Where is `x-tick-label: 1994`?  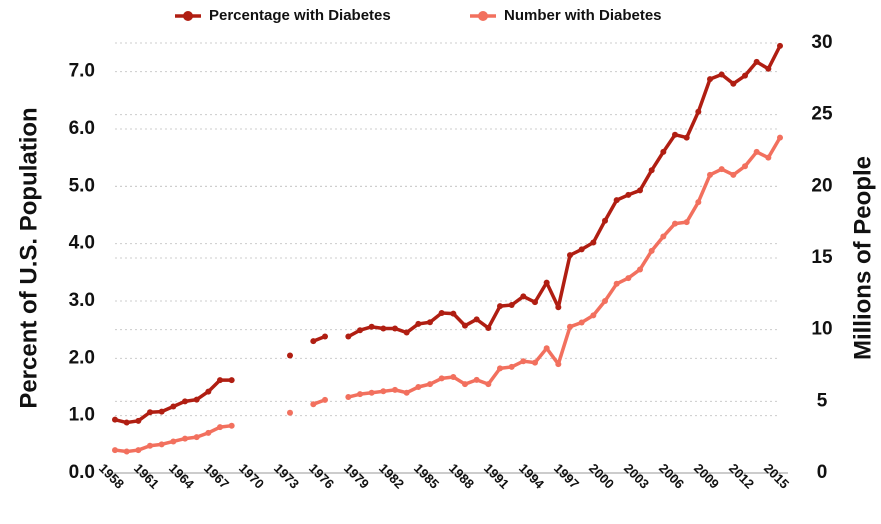 x-tick-label: 1994 is located at coordinates (532, 476).